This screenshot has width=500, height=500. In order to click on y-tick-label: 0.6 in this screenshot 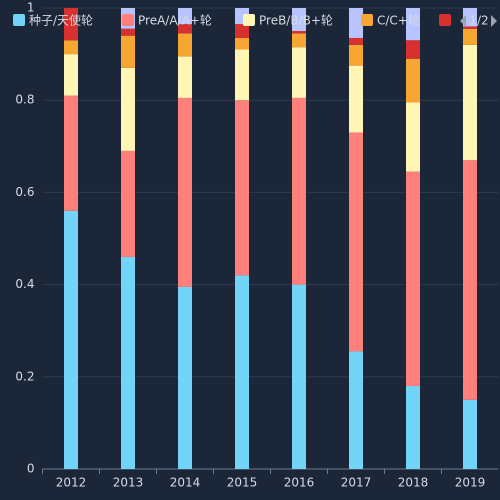, I will do `click(24, 192)`.